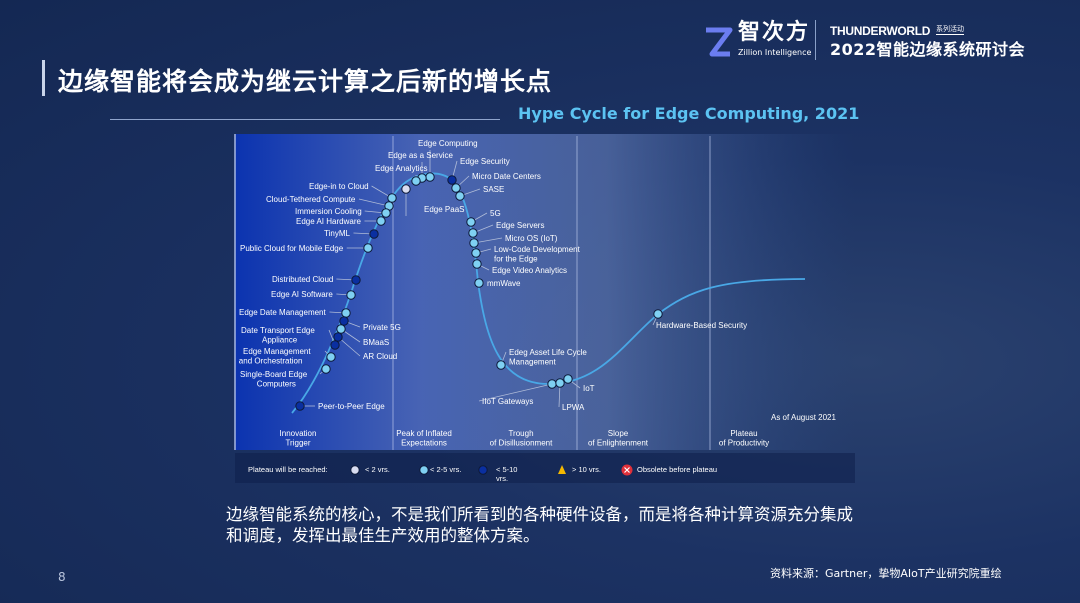 This screenshot has height=603, width=1080. Describe the element at coordinates (420, 155) in the screenshot. I see `tech-edge-as-a-service-label: Edge as a Service` at that location.